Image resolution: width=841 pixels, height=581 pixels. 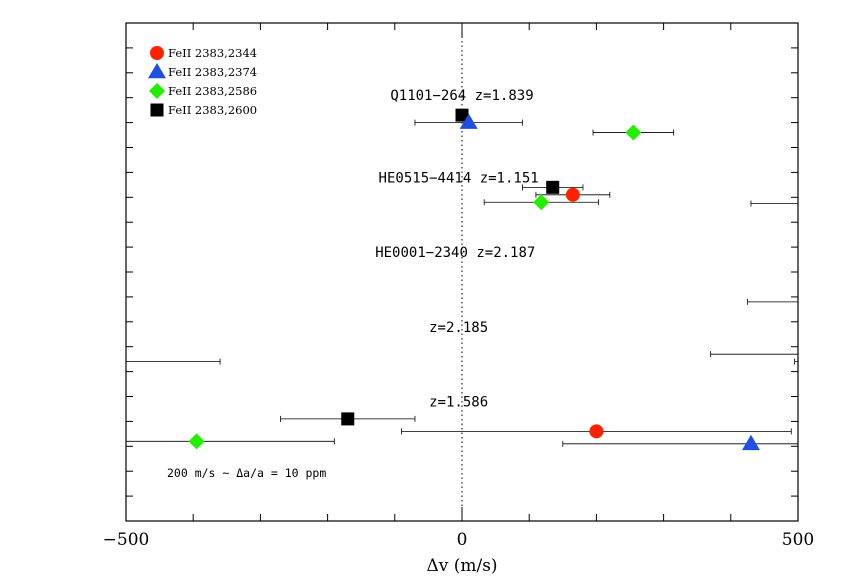 I want to click on legend-item: FeII 2383,2586, so click(x=203, y=91).